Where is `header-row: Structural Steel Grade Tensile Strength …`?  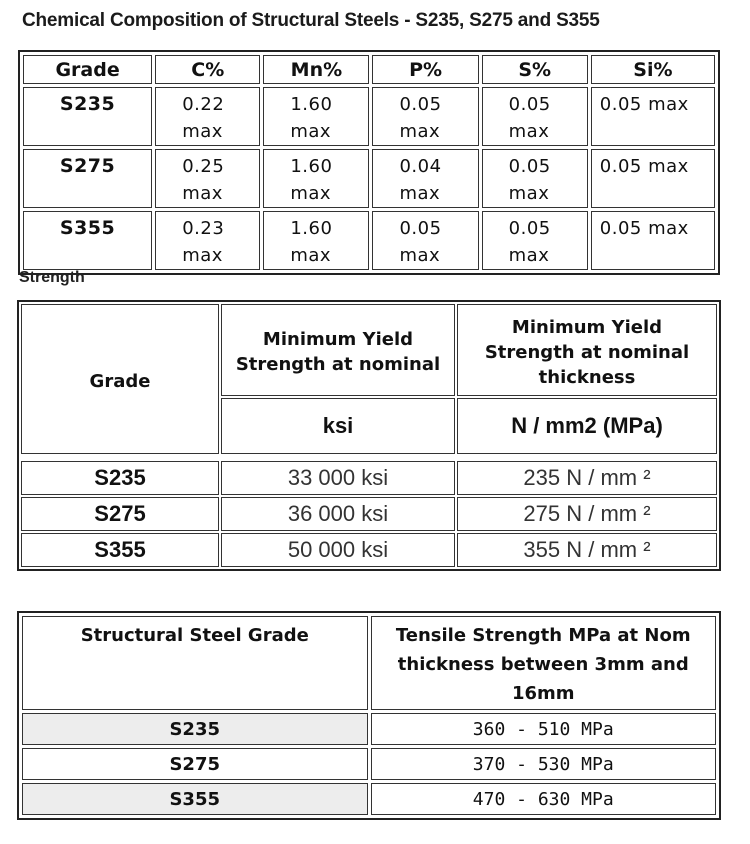
header-row: Structural Steel Grade Tensile Strength … is located at coordinates (369, 663).